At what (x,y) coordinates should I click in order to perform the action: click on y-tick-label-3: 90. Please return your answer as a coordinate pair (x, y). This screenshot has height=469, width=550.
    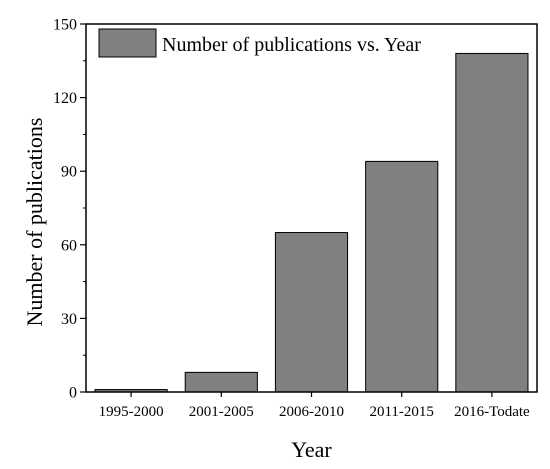
    Looking at the image, I should click on (69, 172).